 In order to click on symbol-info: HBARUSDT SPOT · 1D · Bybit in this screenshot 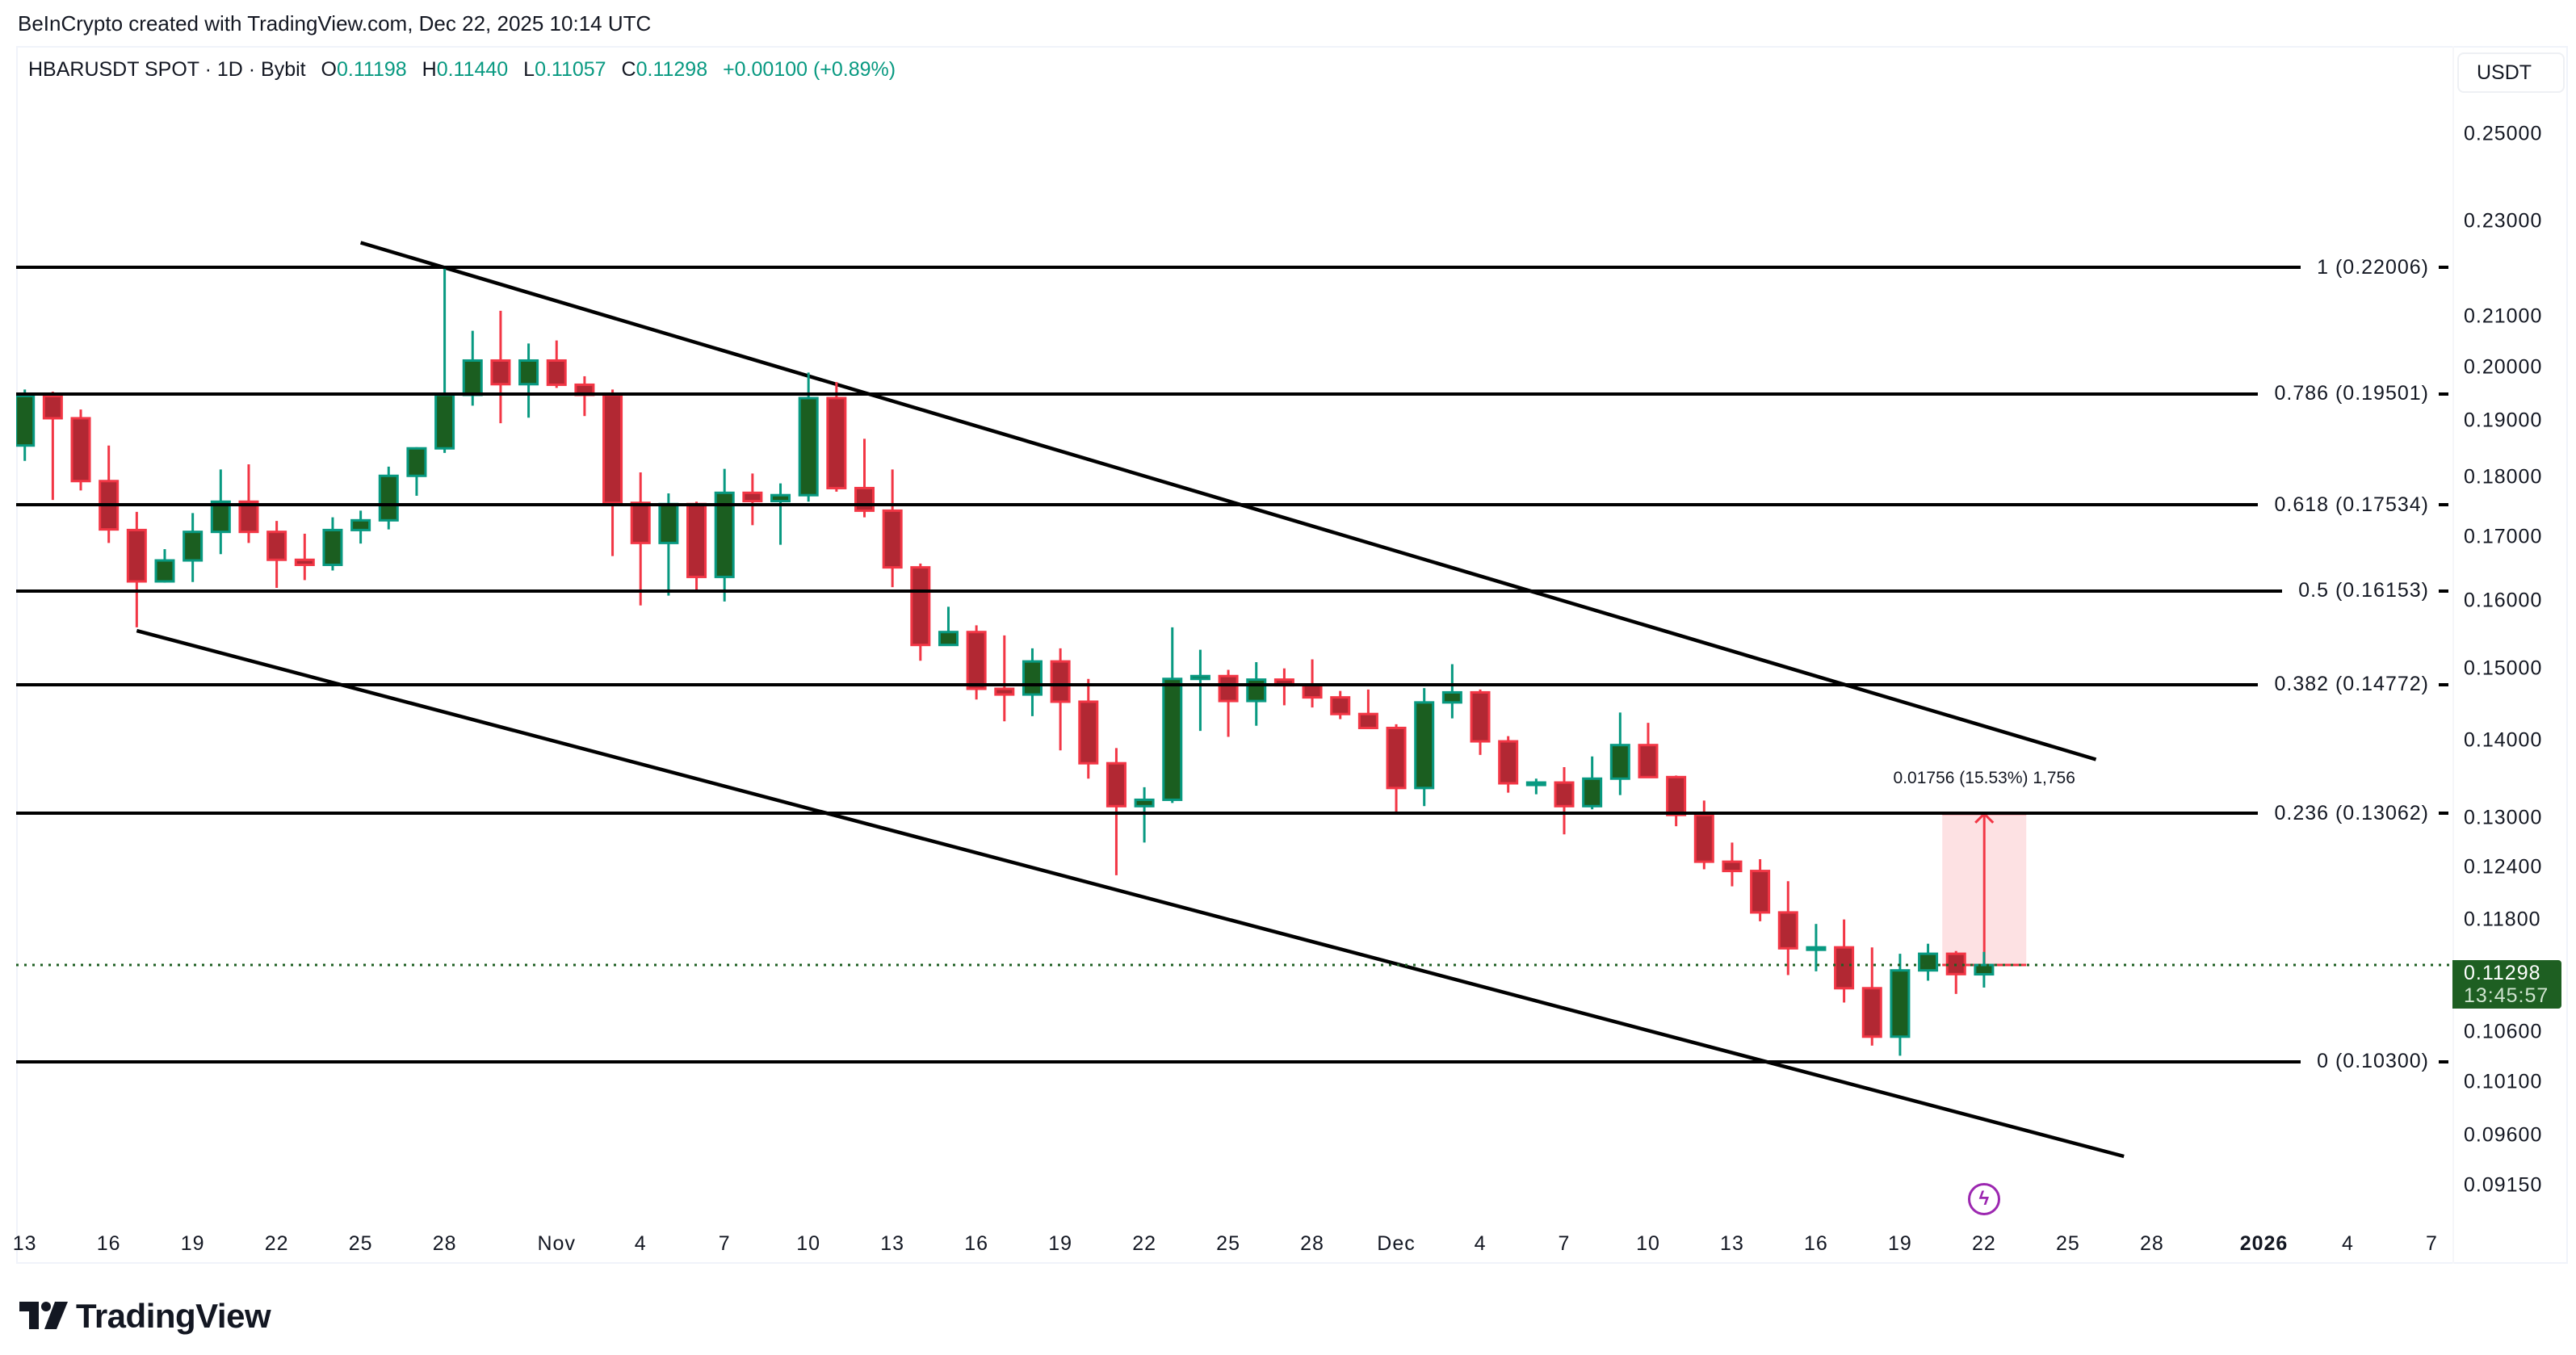, I will do `click(167, 69)`.